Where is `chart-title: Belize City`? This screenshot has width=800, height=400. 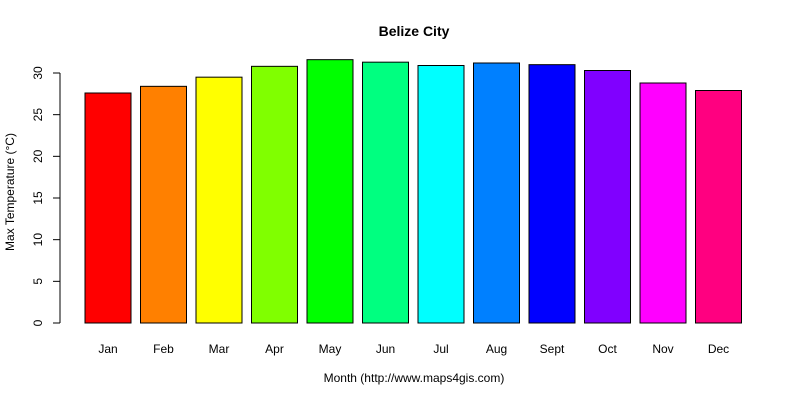 chart-title: Belize City is located at coordinates (414, 31).